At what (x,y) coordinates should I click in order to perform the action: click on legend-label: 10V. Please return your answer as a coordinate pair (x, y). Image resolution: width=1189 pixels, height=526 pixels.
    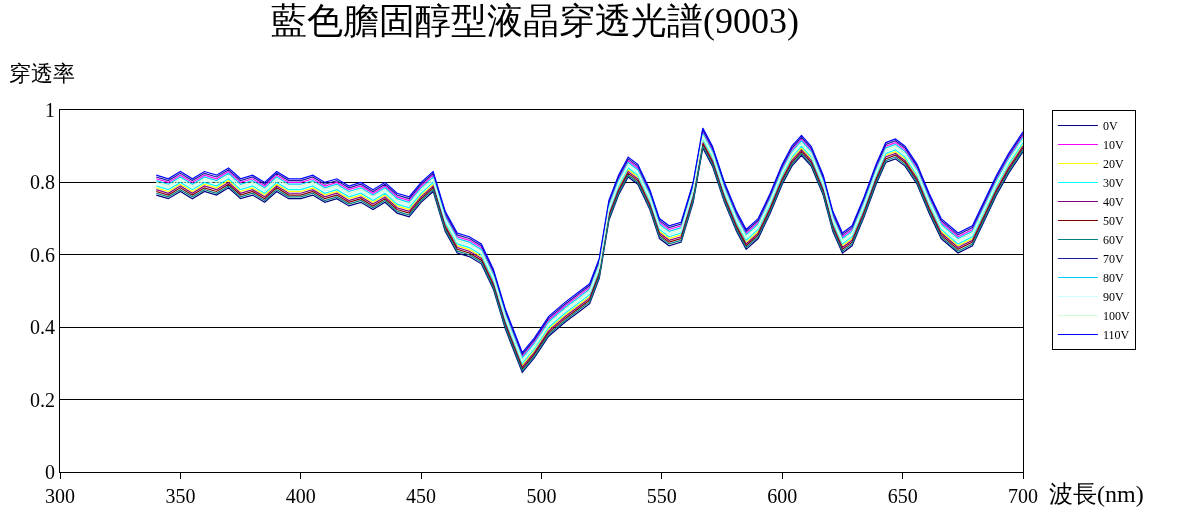
    Looking at the image, I should click on (1113, 145).